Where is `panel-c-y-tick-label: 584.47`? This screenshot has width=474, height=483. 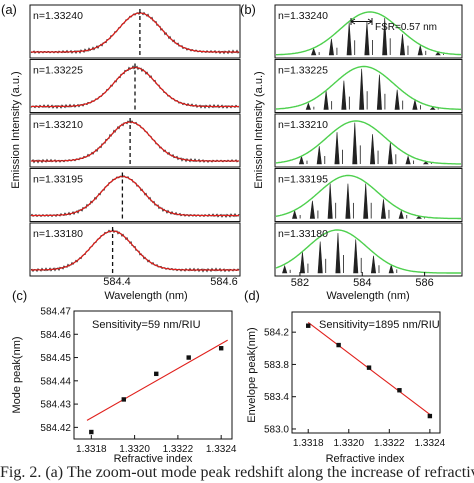
panel-c-y-tick-label: 584.47 is located at coordinates (55, 312).